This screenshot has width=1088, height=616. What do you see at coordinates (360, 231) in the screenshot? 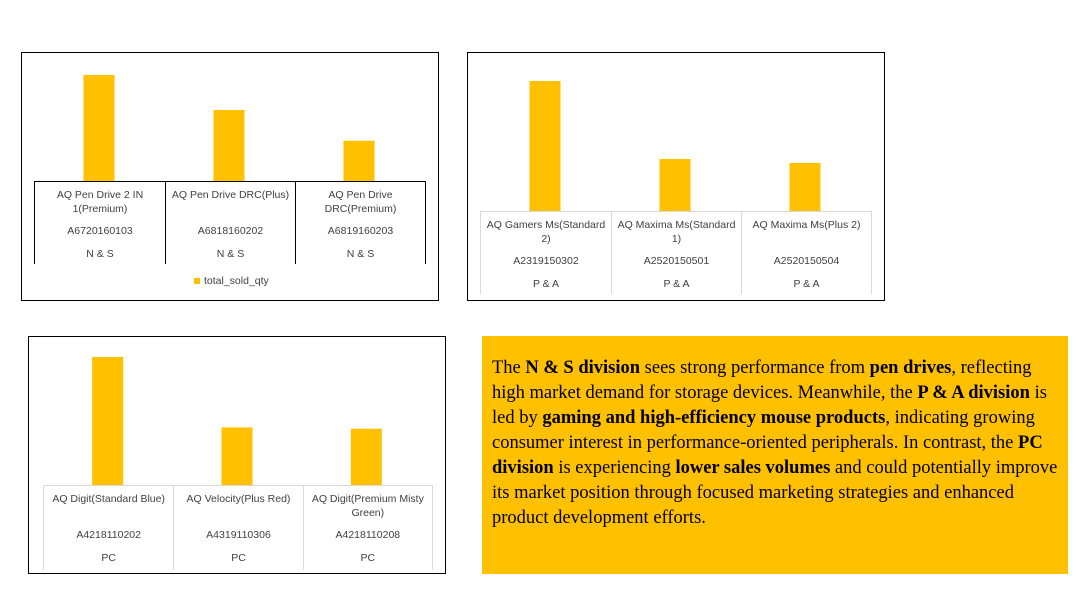
I see `product-code: A6819160203` at bounding box center [360, 231].